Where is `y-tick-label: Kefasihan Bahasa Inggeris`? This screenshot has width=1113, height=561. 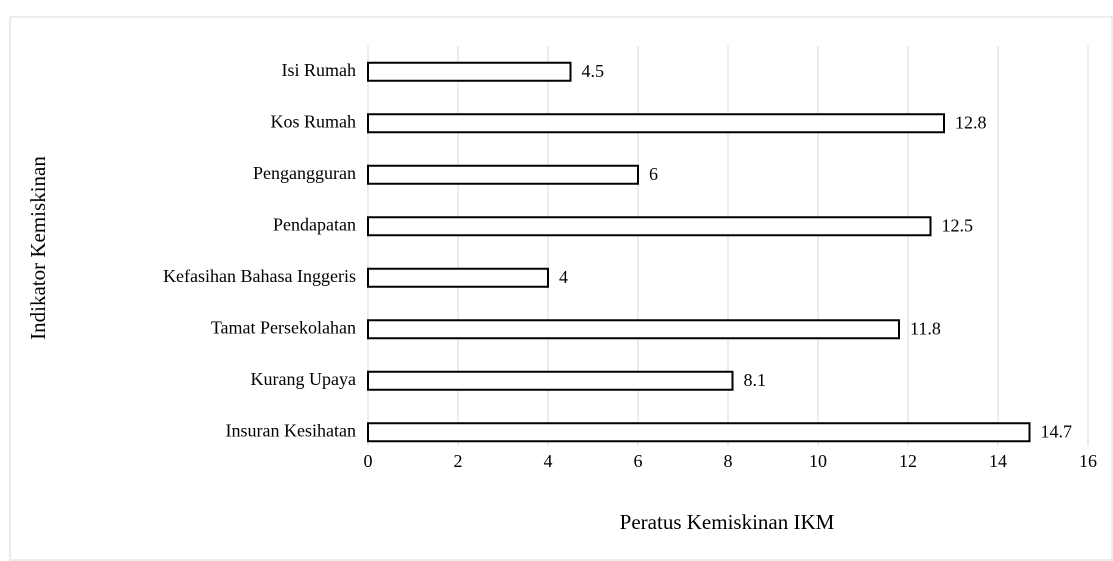 y-tick-label: Kefasihan Bahasa Inggeris is located at coordinates (259, 276).